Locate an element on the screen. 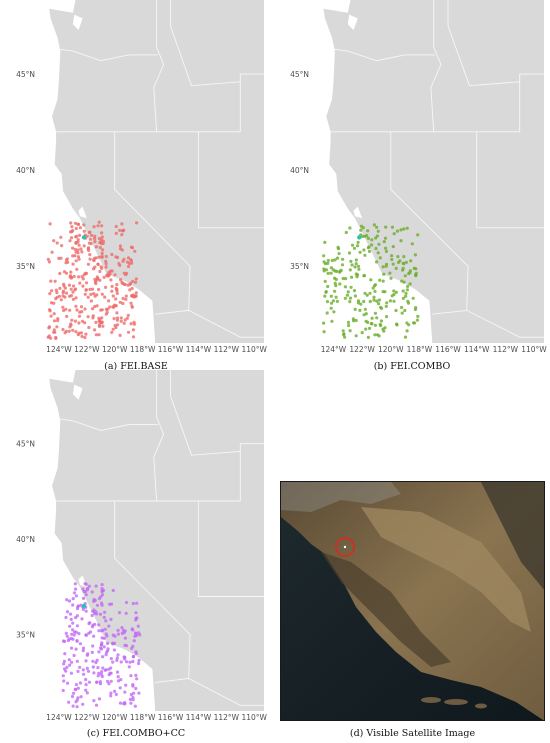 This screenshot has height=743, width=550. caption-satellite: (d) Visible Satellite Image is located at coordinates (412, 733).